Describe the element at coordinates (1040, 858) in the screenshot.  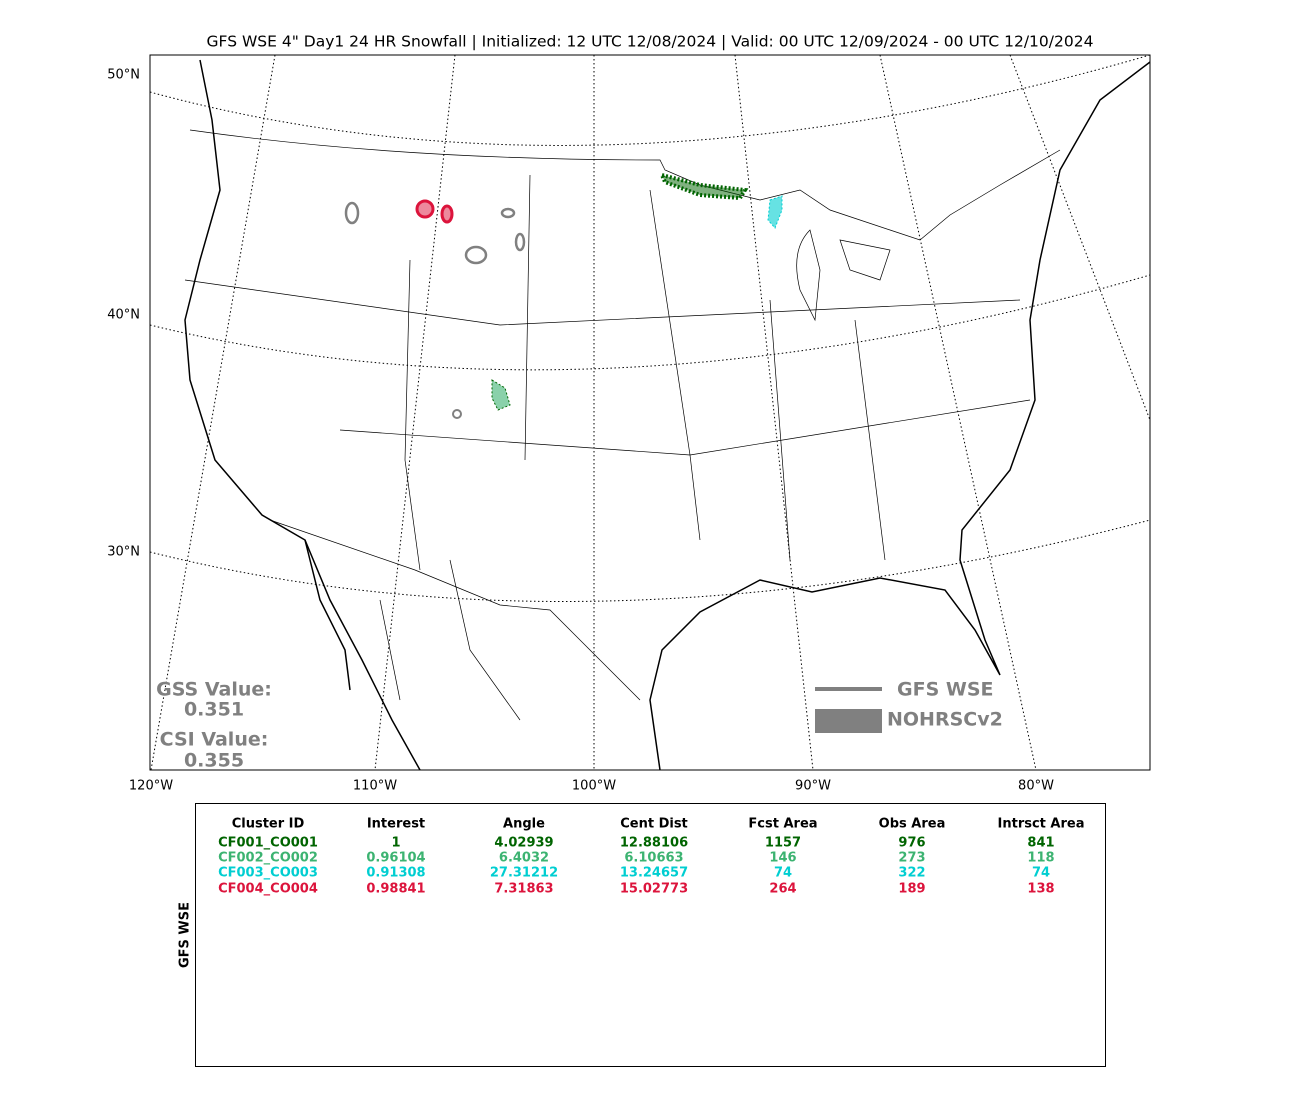
I see `table-cell: 118` at that location.